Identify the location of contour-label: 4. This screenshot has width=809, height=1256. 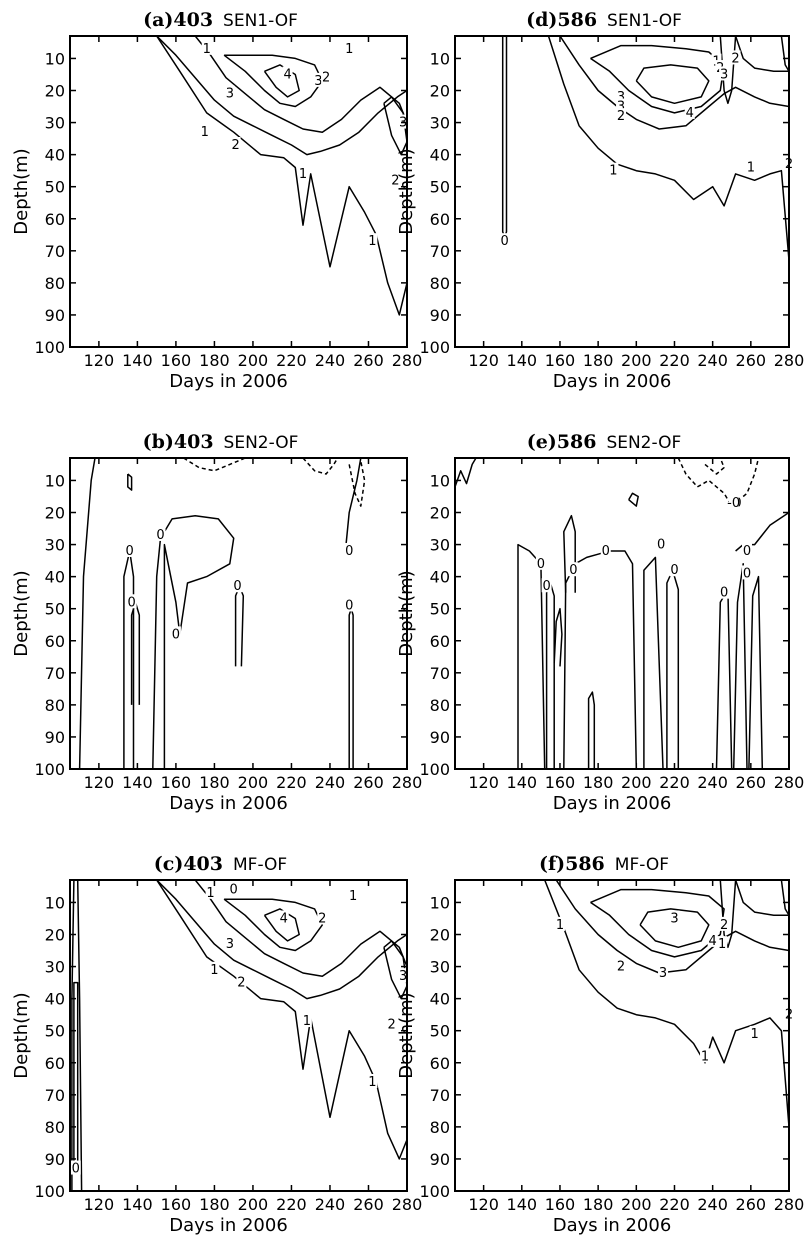
(284, 918).